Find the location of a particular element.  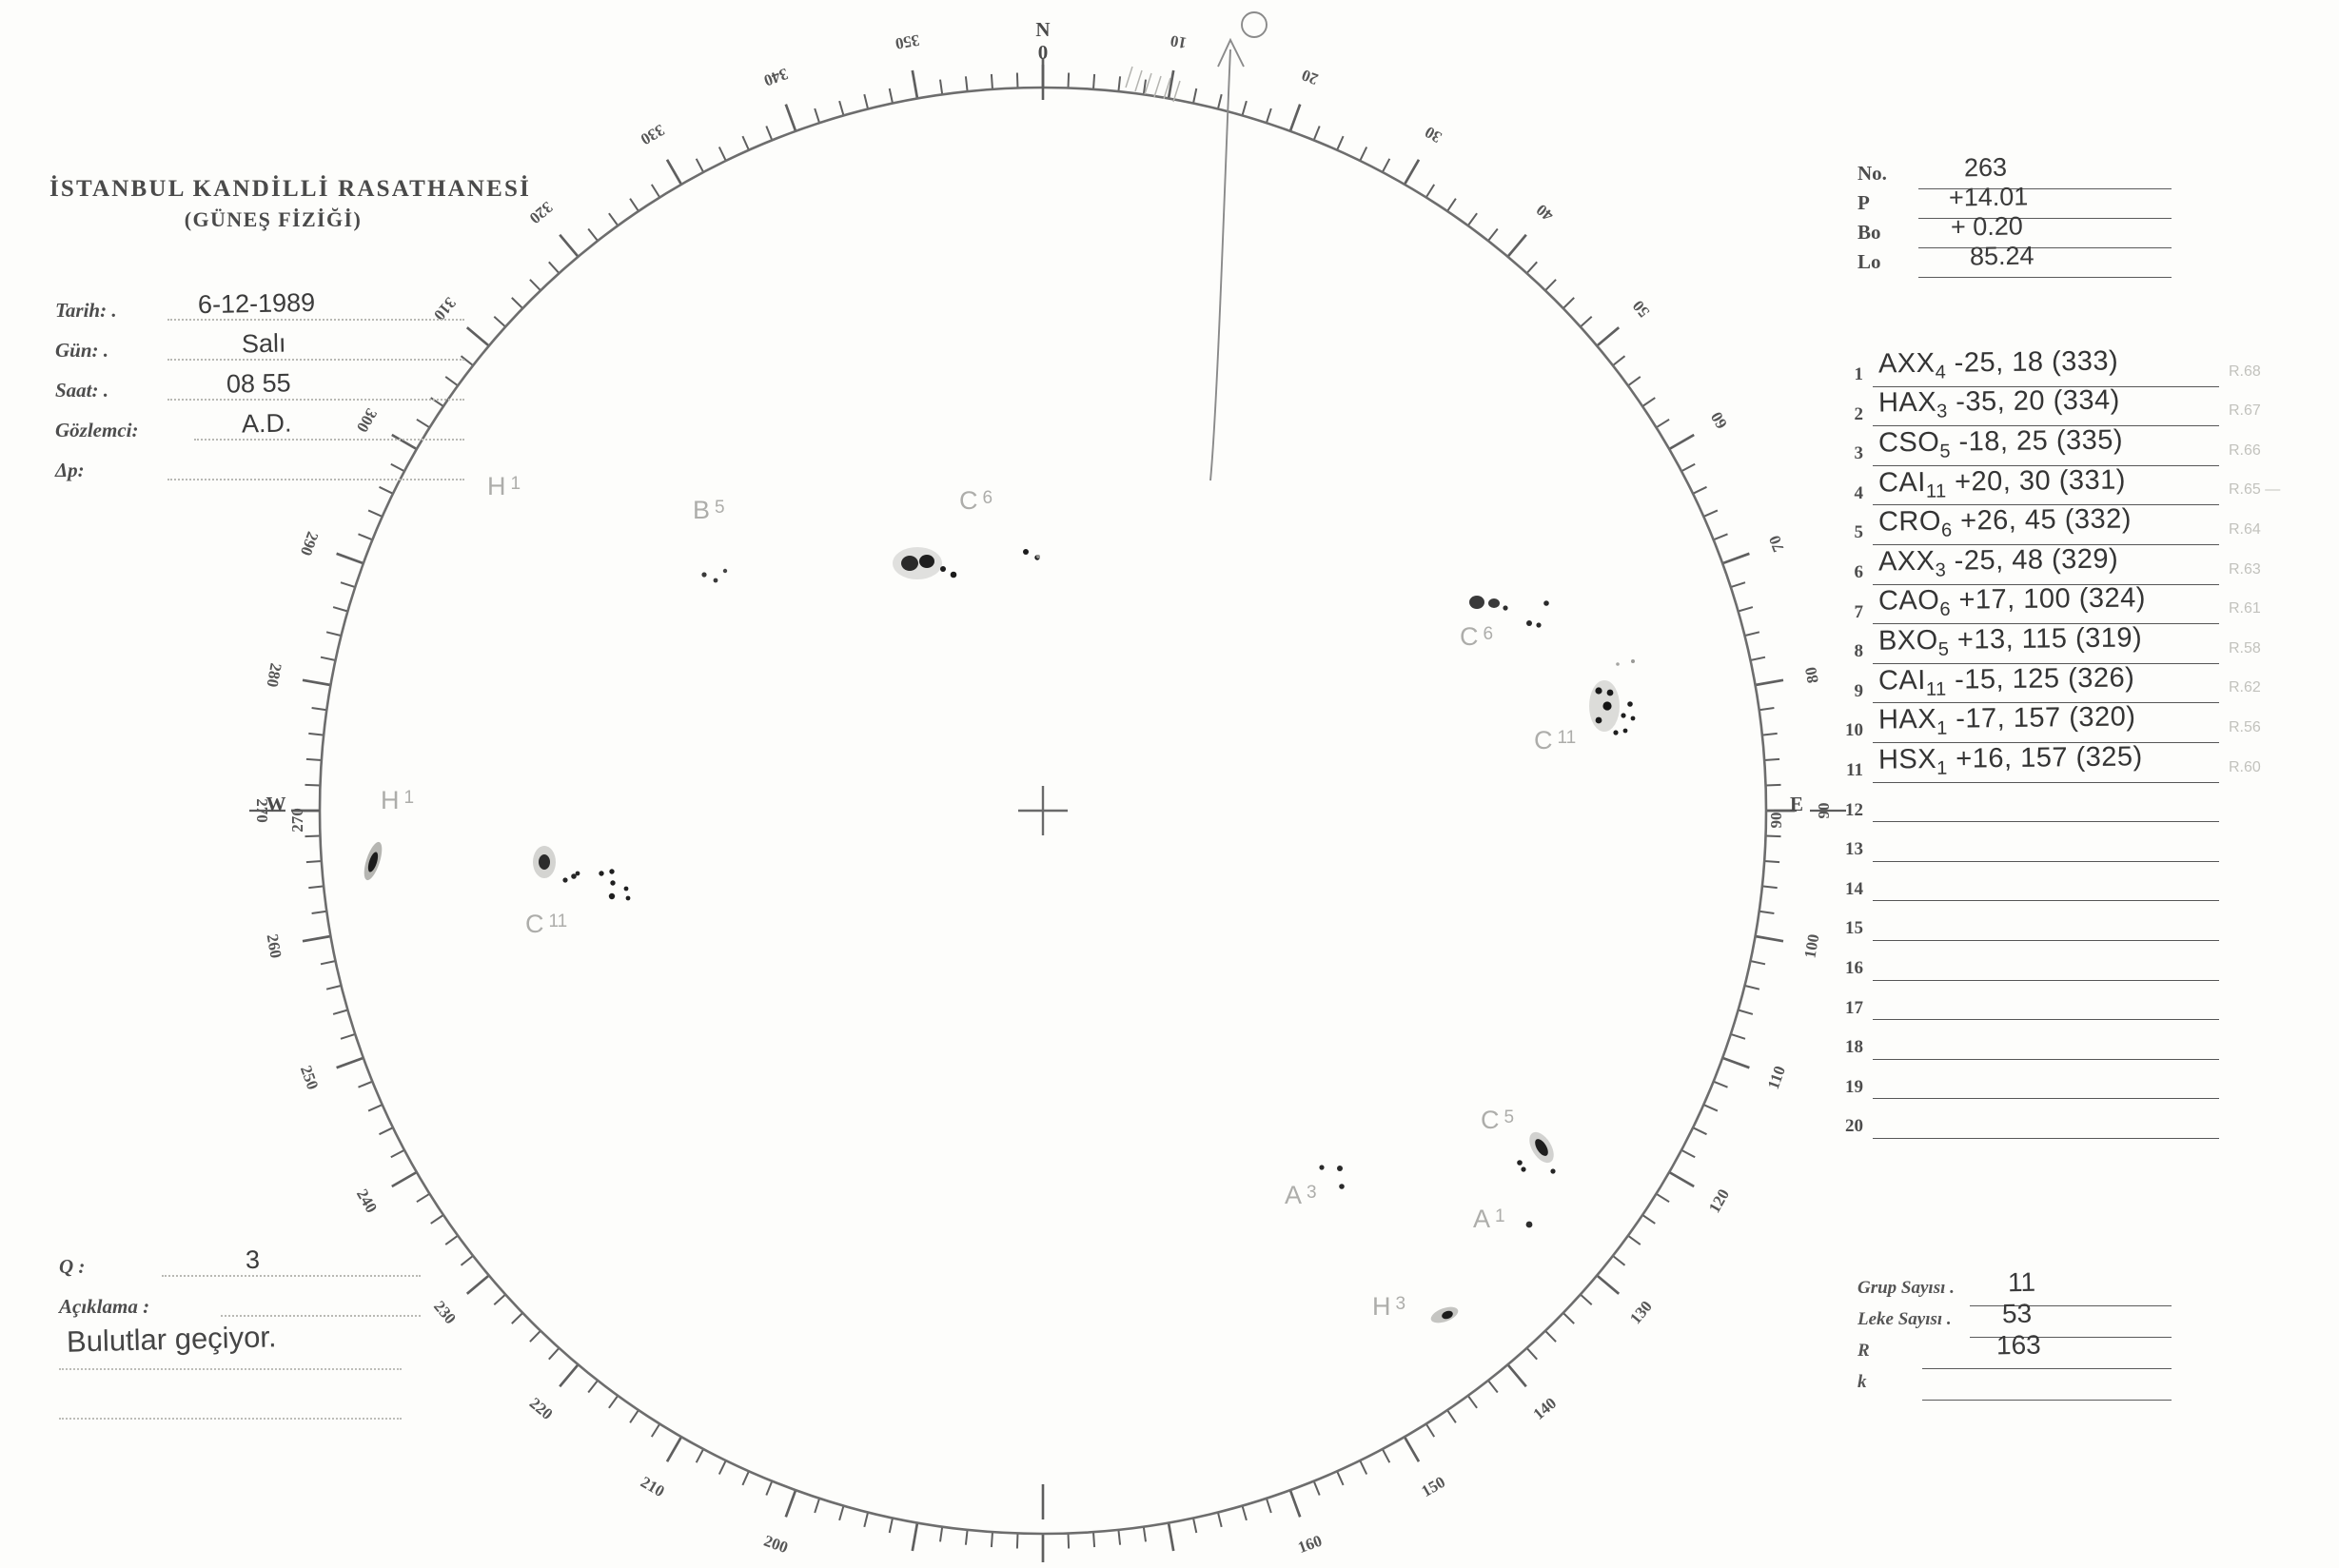

group-row: 18 is located at coordinates (2029, 1045).